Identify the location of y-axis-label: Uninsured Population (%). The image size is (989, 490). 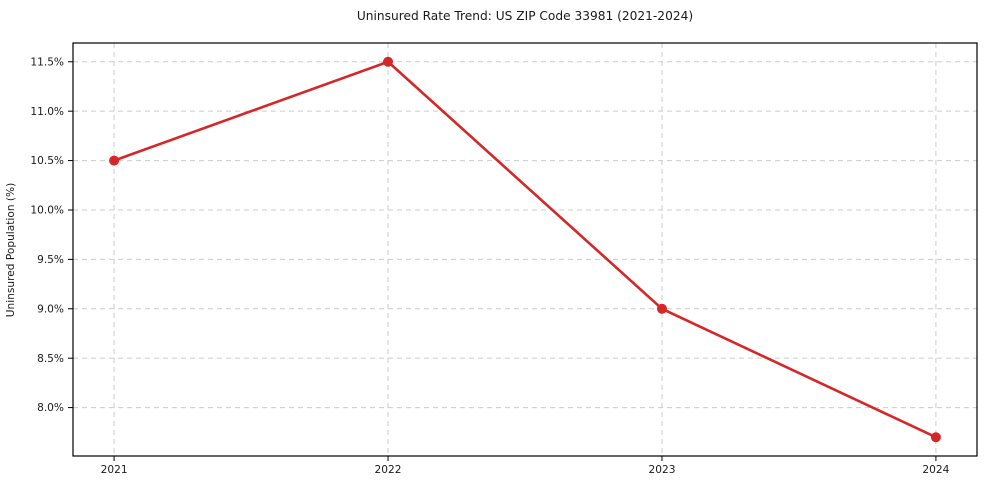
(11, 250).